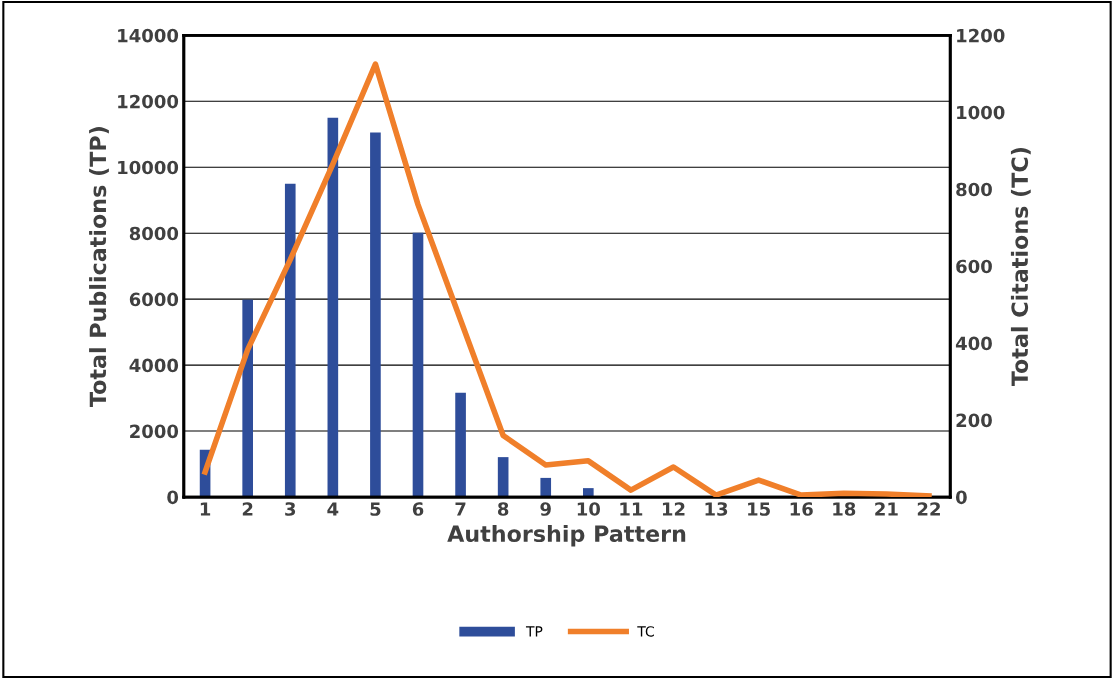 The height and width of the screenshot is (679, 1114). Describe the element at coordinates (205, 509) in the screenshot. I see `x-tick-label: 1` at that location.